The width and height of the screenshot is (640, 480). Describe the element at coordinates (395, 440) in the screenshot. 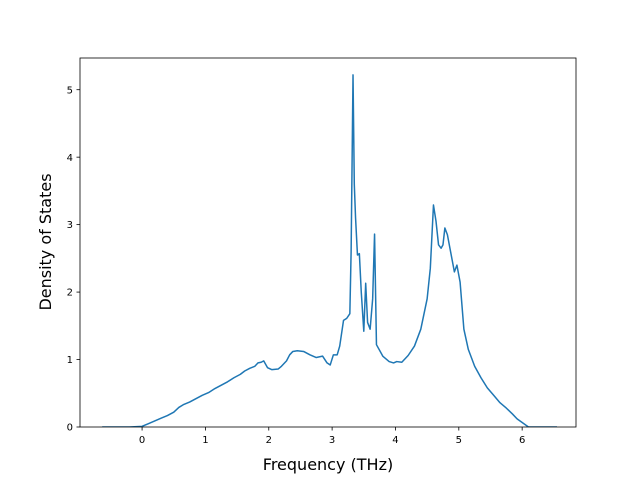

I see `x-tick-label: 4` at that location.